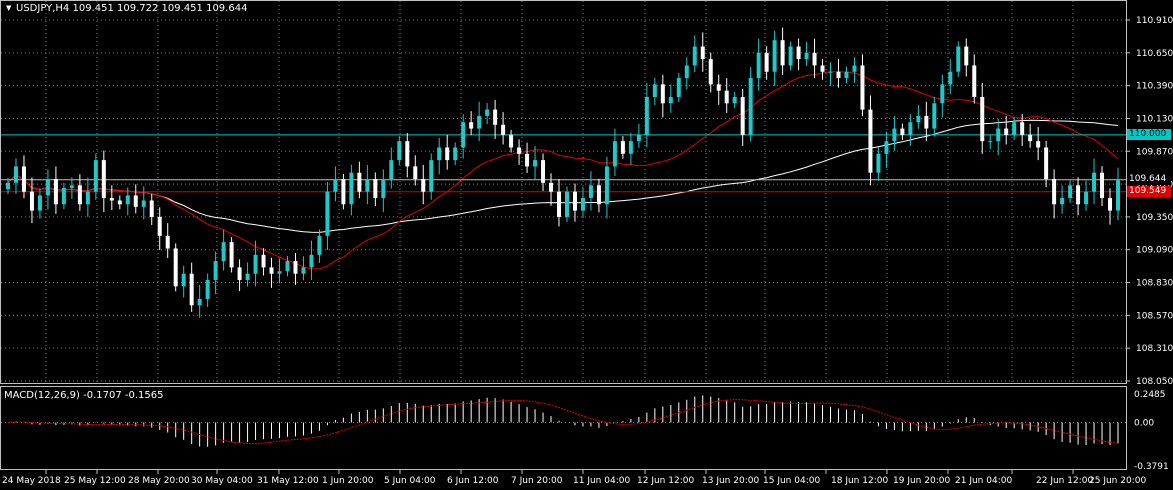 This screenshot has width=1173, height=490. I want to click on price-label: 110.650, so click(1154, 54).